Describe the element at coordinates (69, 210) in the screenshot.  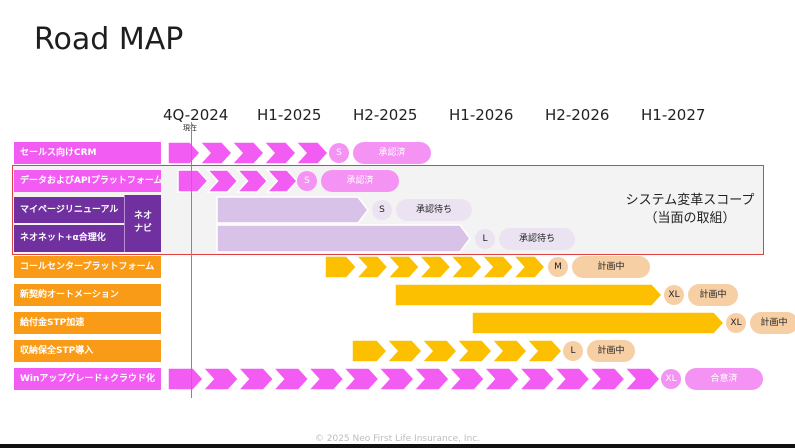
I see `row-label-mypage: マイページリニューアル` at that location.